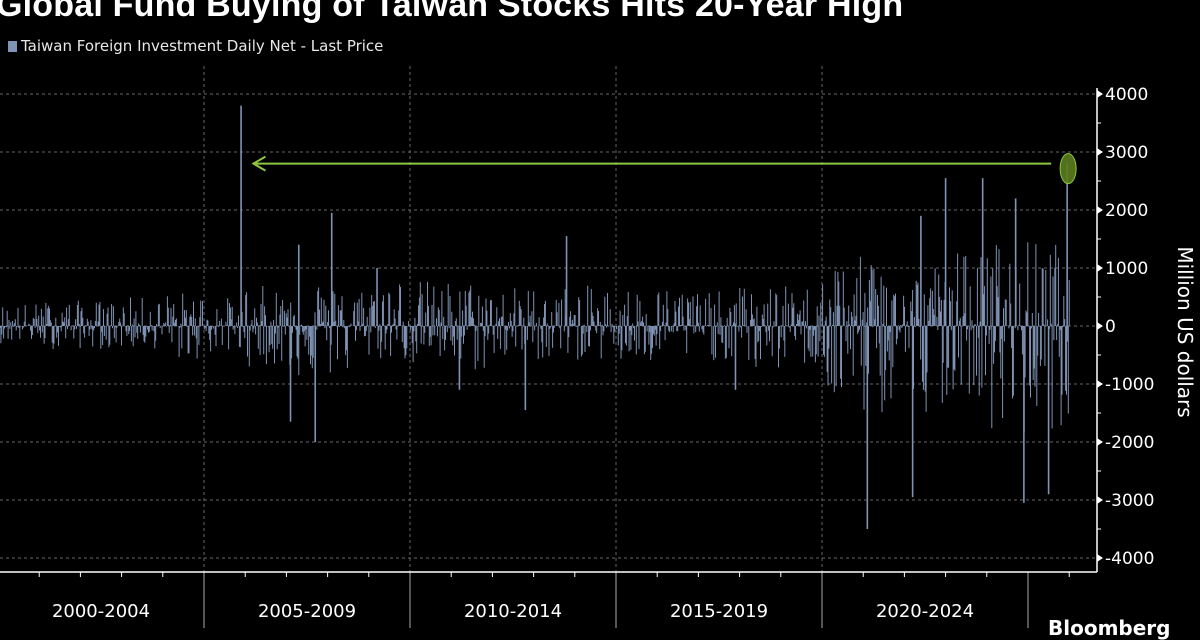 The height and width of the screenshot is (640, 1200). I want to click on bloomberg-logo: Bloomberg, so click(1109, 628).